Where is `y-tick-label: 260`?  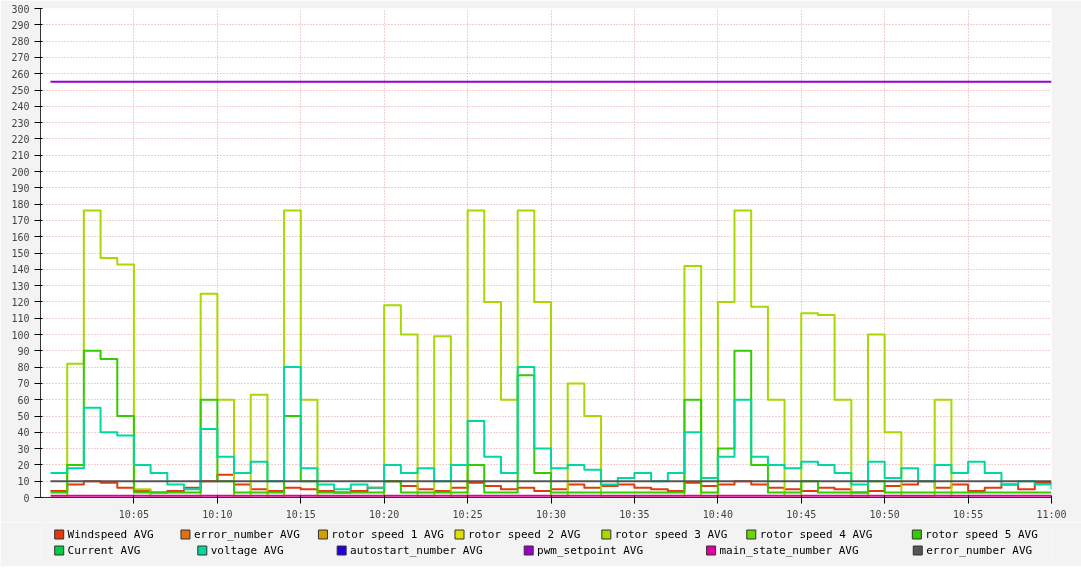
y-tick-label: 260 is located at coordinates (20, 74).